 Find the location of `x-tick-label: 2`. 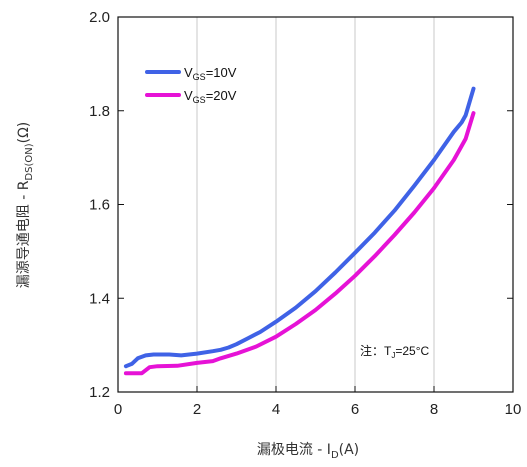

x-tick-label: 2 is located at coordinates (197, 409).